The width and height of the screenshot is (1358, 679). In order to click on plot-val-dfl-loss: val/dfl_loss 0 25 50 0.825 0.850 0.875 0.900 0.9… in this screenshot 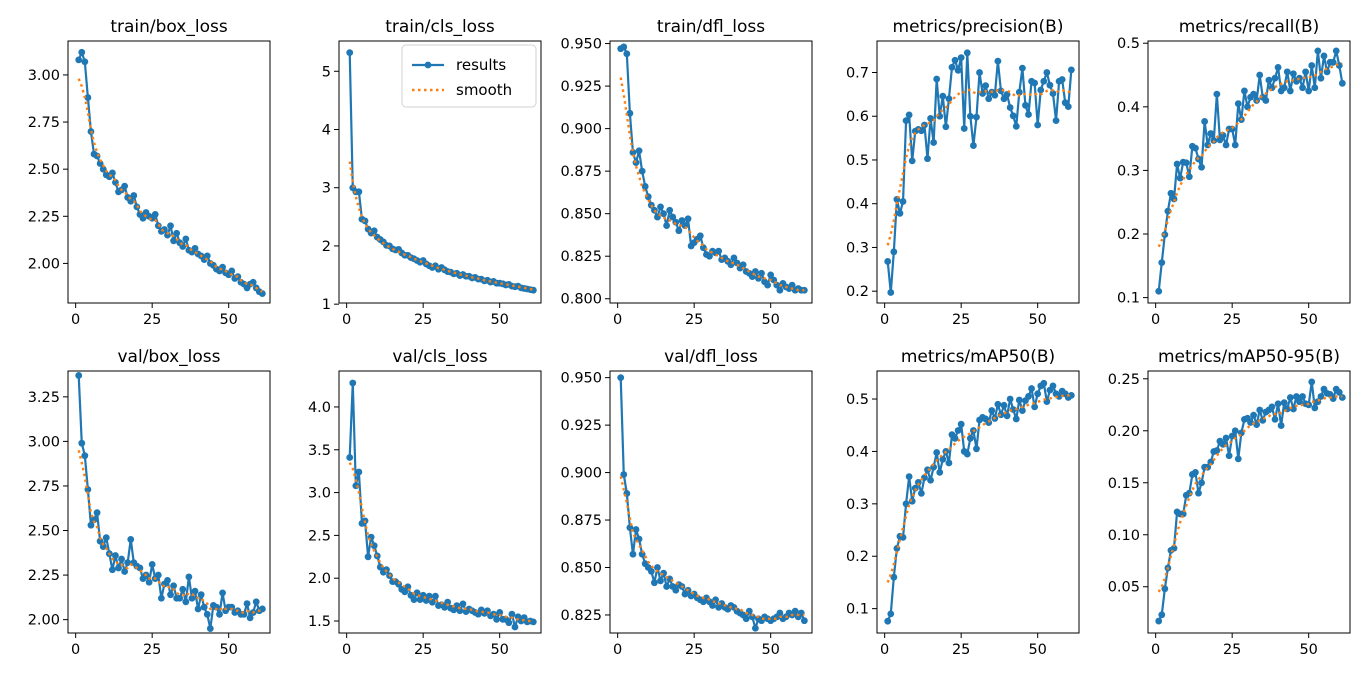, I will do `click(686, 502)`.